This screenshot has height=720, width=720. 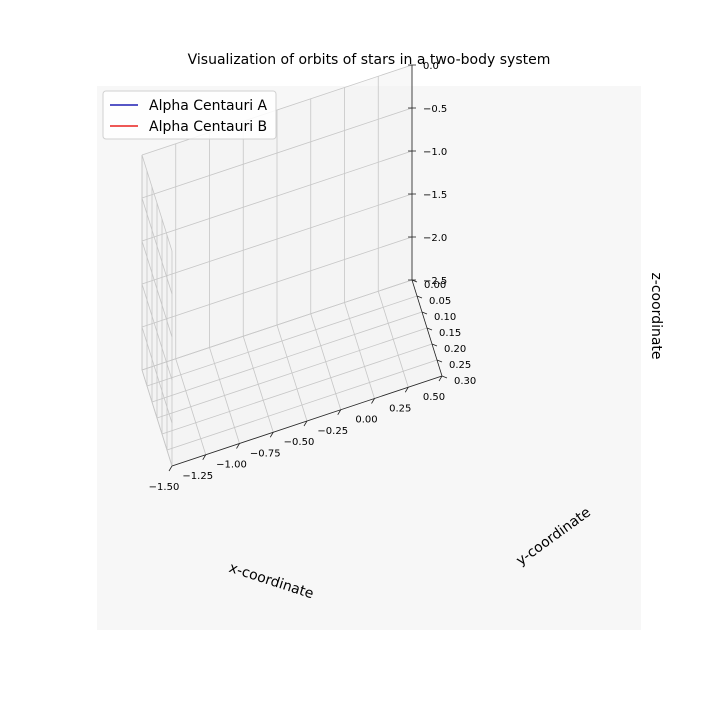 I want to click on z-tick-label: 0.0, so click(x=431, y=66).